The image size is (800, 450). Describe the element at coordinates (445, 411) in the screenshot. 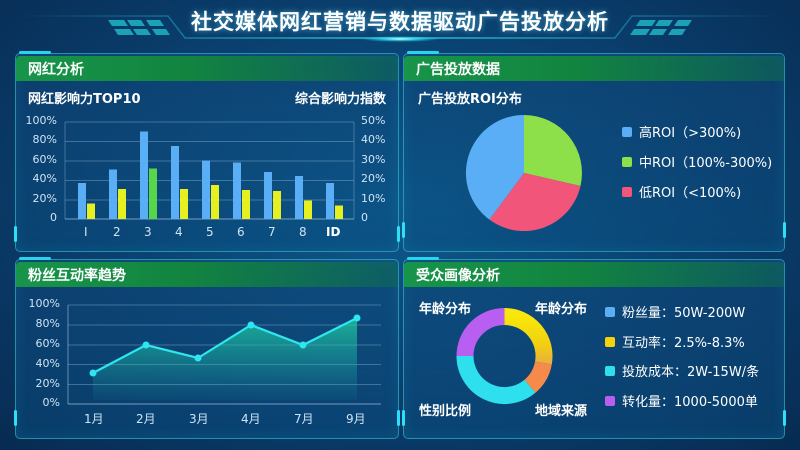

I see `donut-label-bottom-left: 性别比例` at that location.